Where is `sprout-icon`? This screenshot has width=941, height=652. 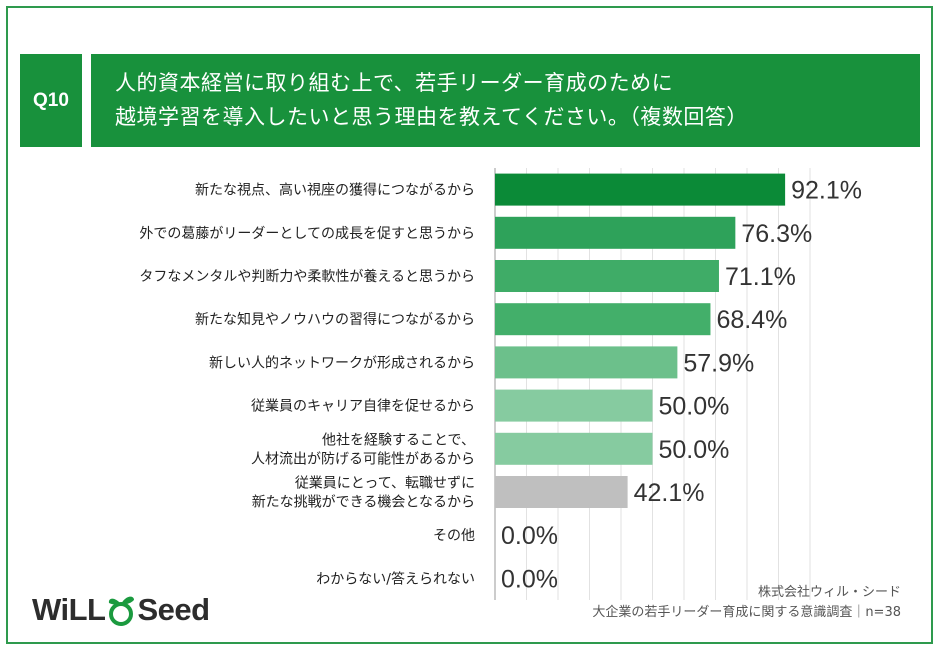
sprout-icon is located at coordinates (122, 611).